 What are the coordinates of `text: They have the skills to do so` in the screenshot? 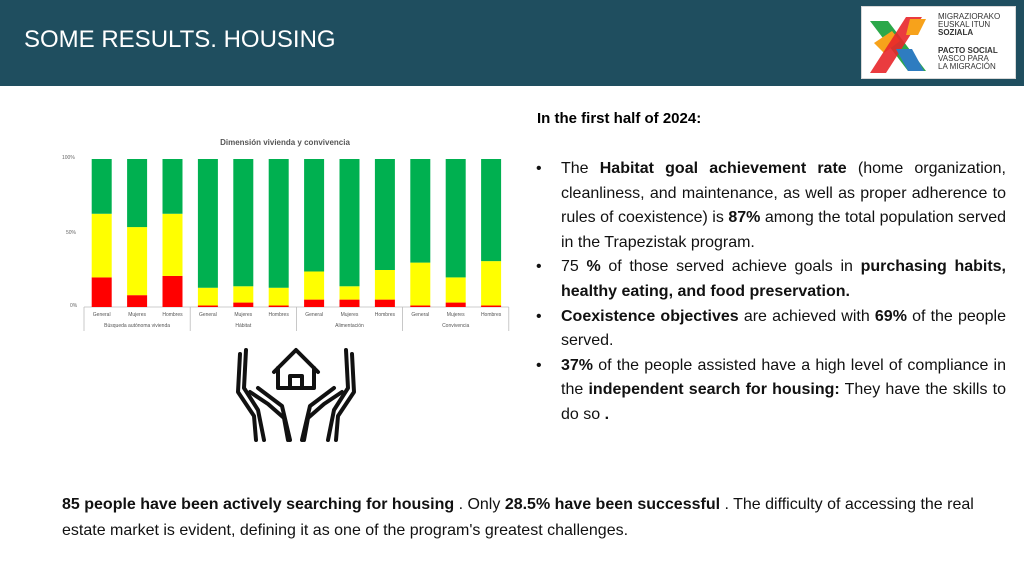 It's located at (784, 402).